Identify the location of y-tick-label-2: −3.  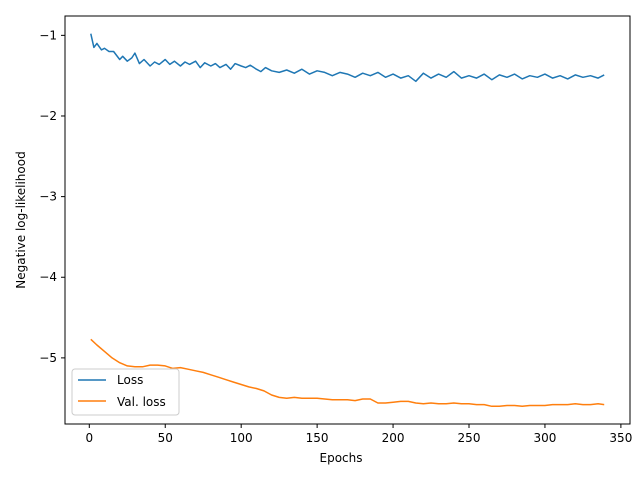
(48, 197).